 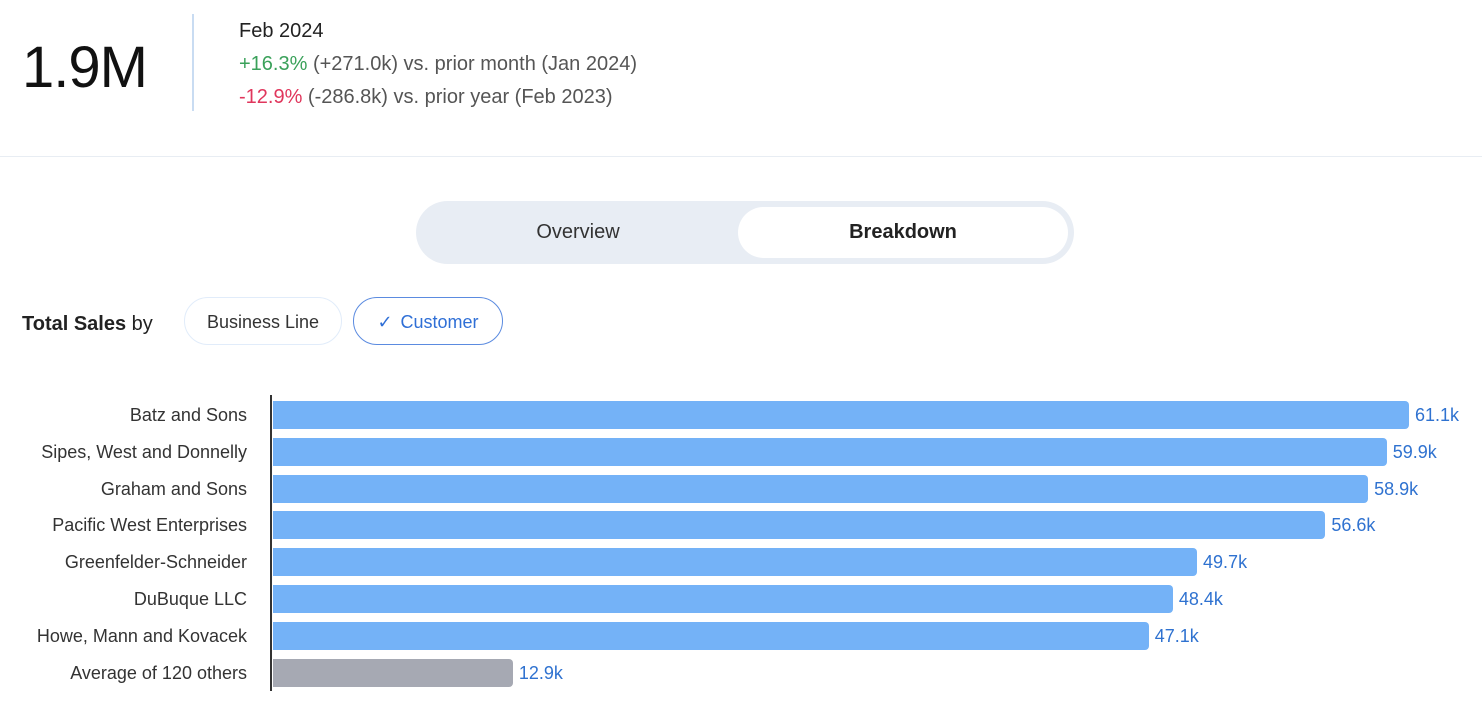 I want to click on divider, so click(x=193, y=62).